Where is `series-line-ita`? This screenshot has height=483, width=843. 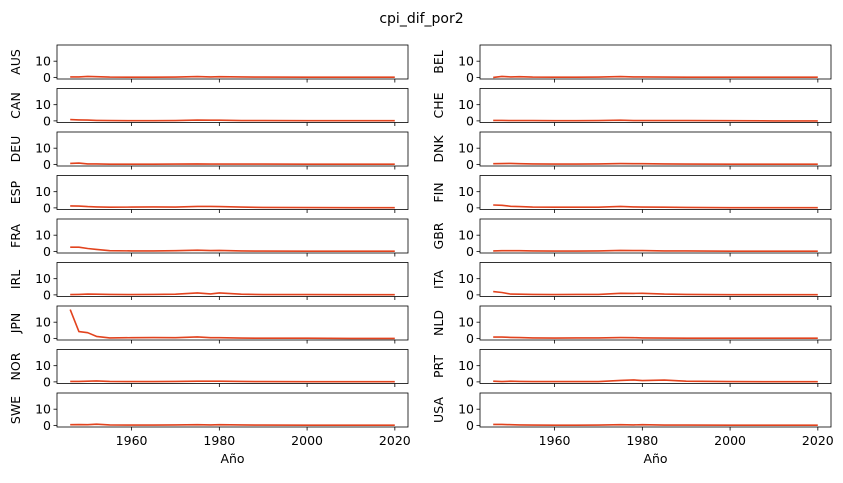 series-line-ita is located at coordinates (655, 293).